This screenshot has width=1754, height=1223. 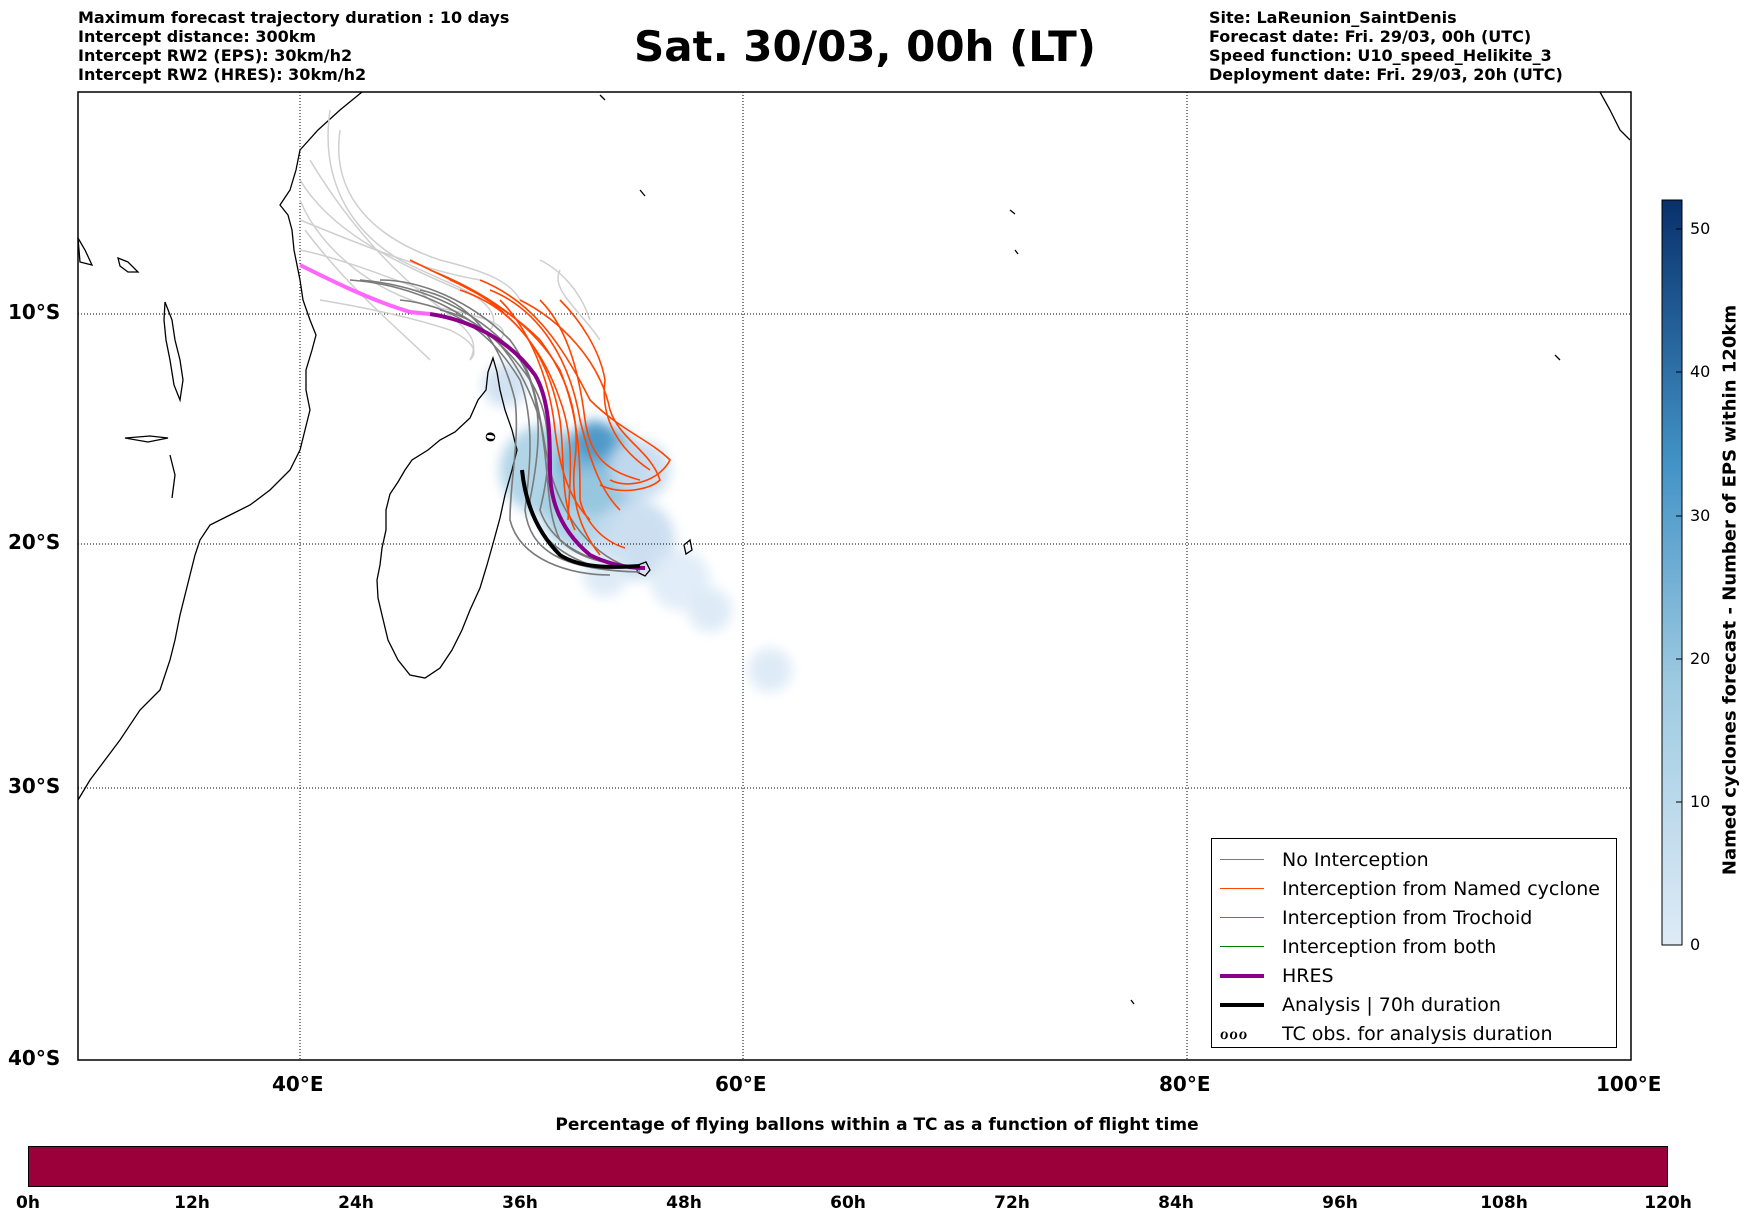 What do you see at coordinates (865, 46) in the screenshot?
I see `map-title: Sat. 30/03, 00h (LT)` at bounding box center [865, 46].